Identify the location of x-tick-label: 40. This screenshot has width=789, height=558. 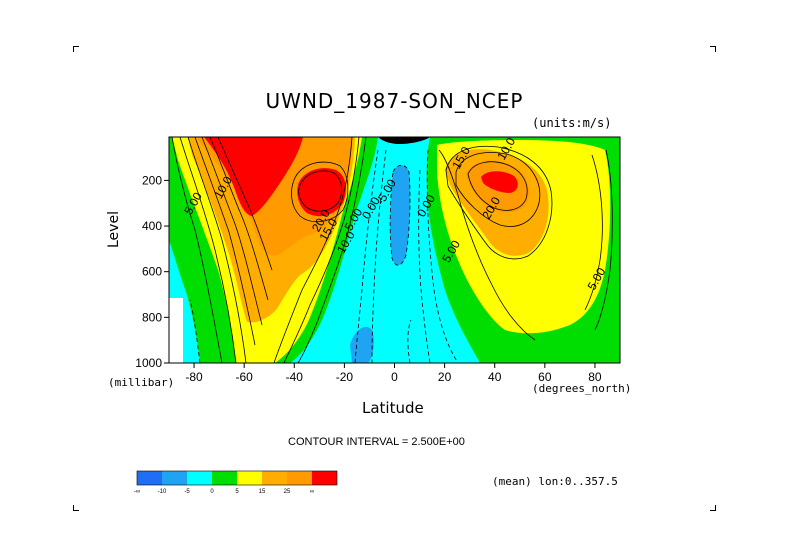
(495, 377).